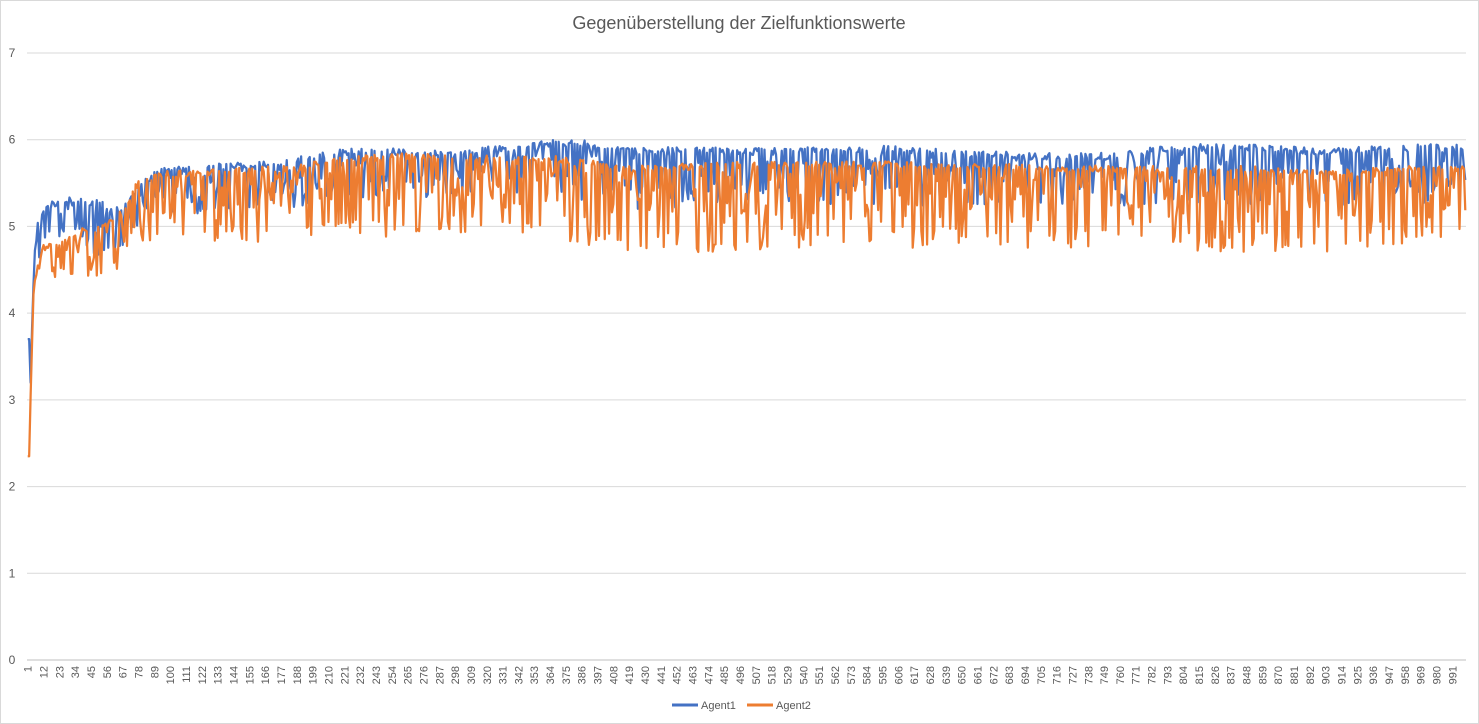  Describe the element at coordinates (820, 675) in the screenshot. I see `x-tick-label: 551` at that location.